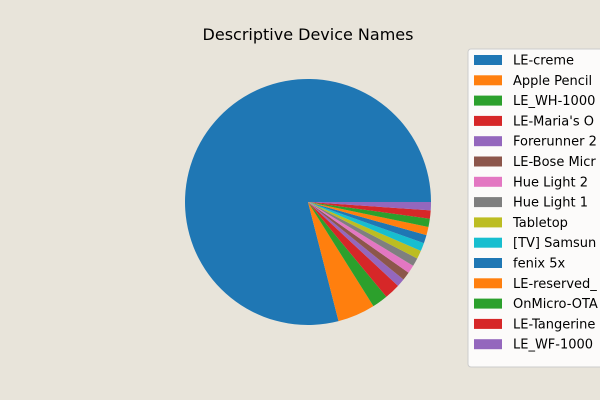  Describe the element at coordinates (550, 203) in the screenshot. I see `legend-label-hue-light-1: Hue Light 1` at that location.